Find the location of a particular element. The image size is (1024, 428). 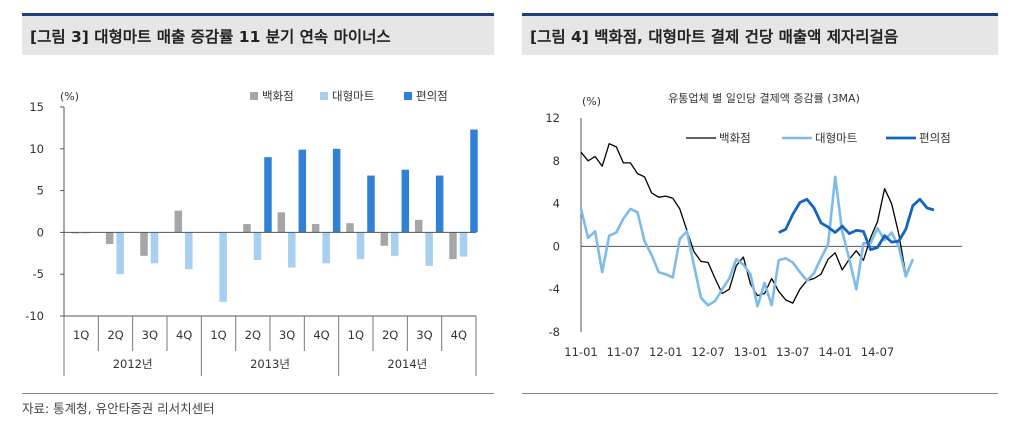

line-x-tick-label: 14-01 is located at coordinates (834, 352).